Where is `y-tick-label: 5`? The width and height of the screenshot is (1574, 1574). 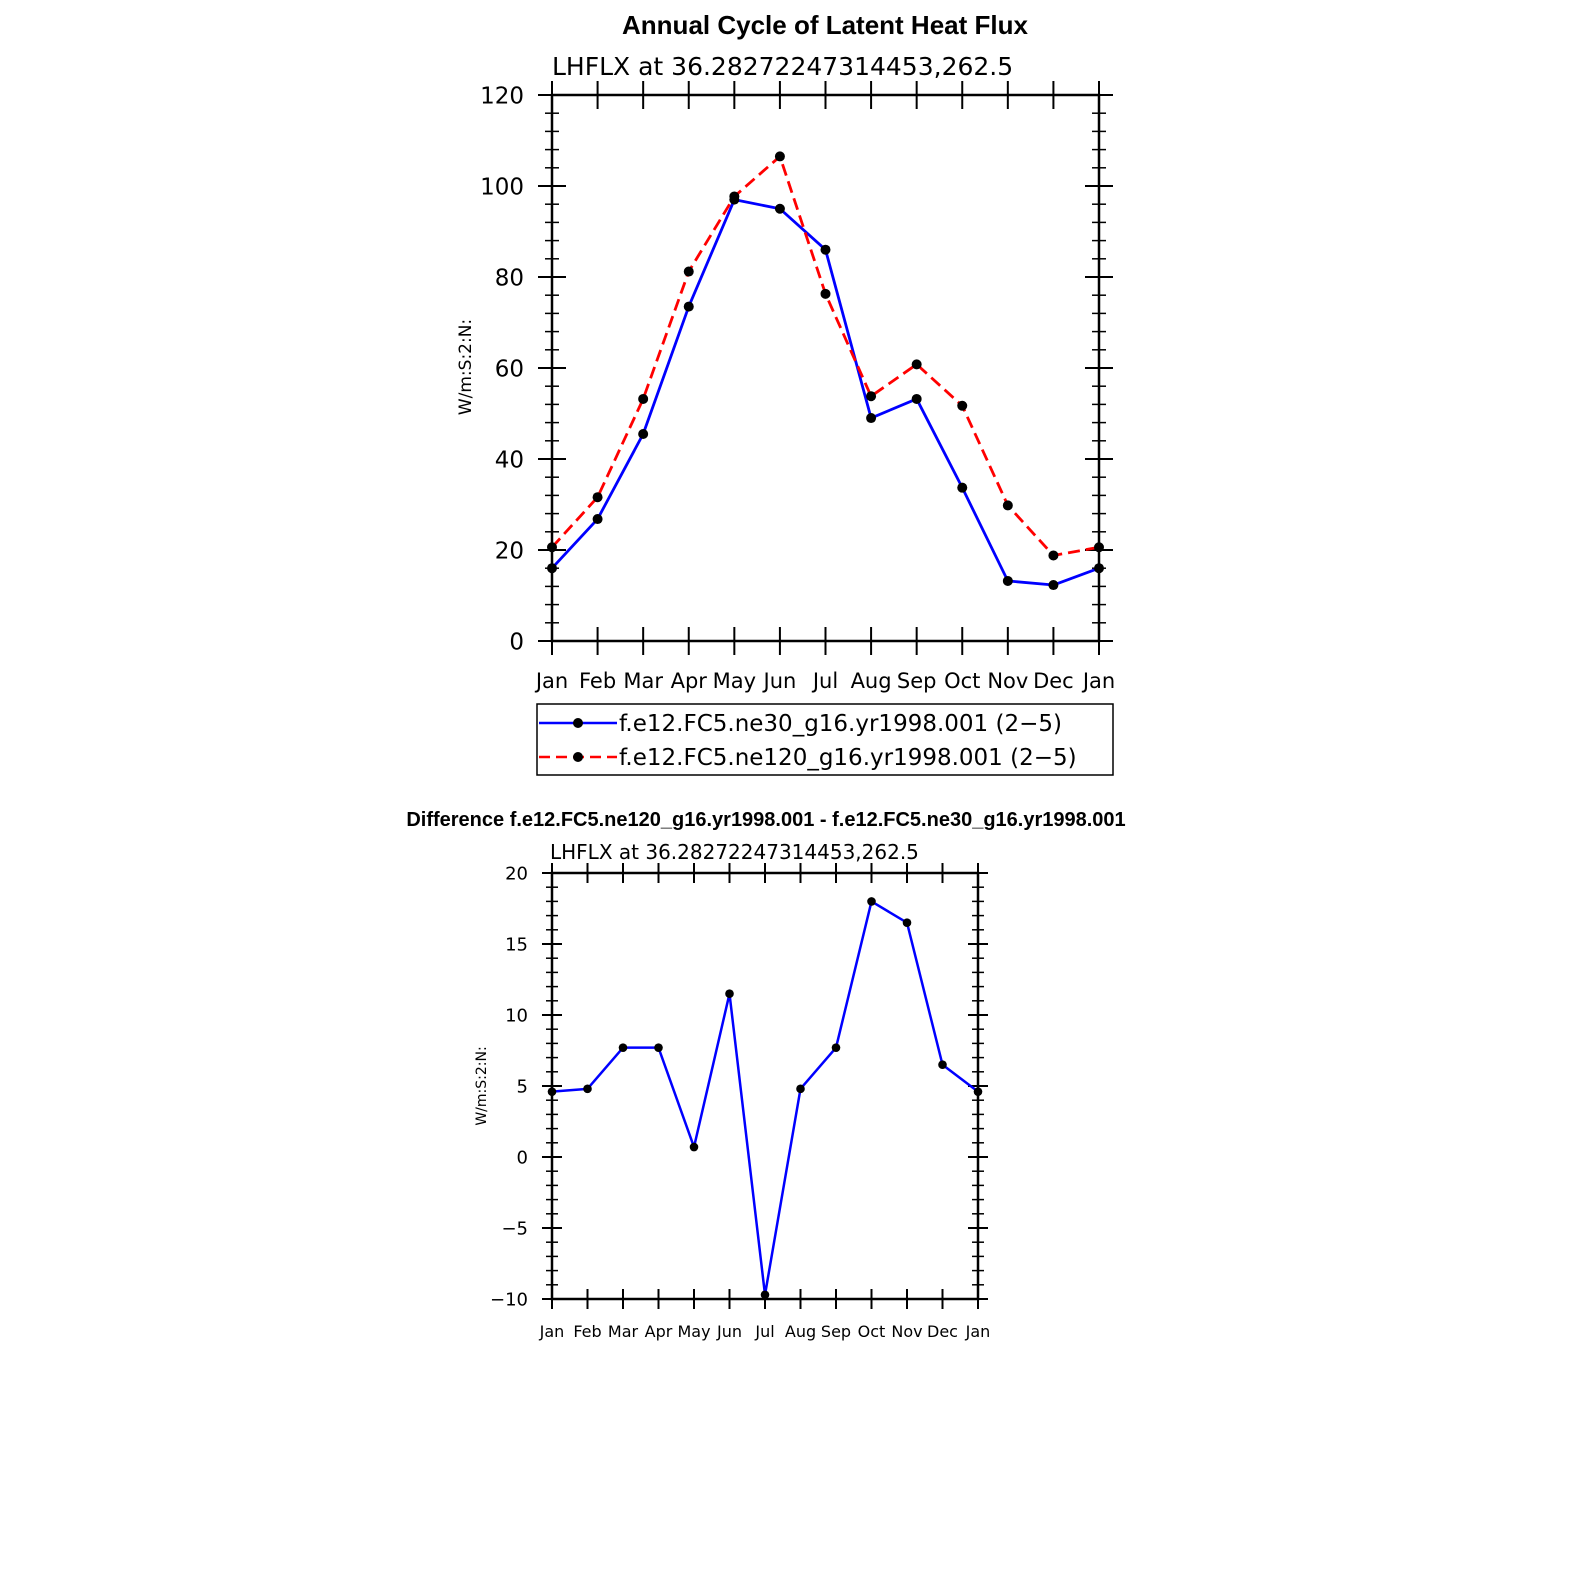
y-tick-label: 5 is located at coordinates (522, 1086).